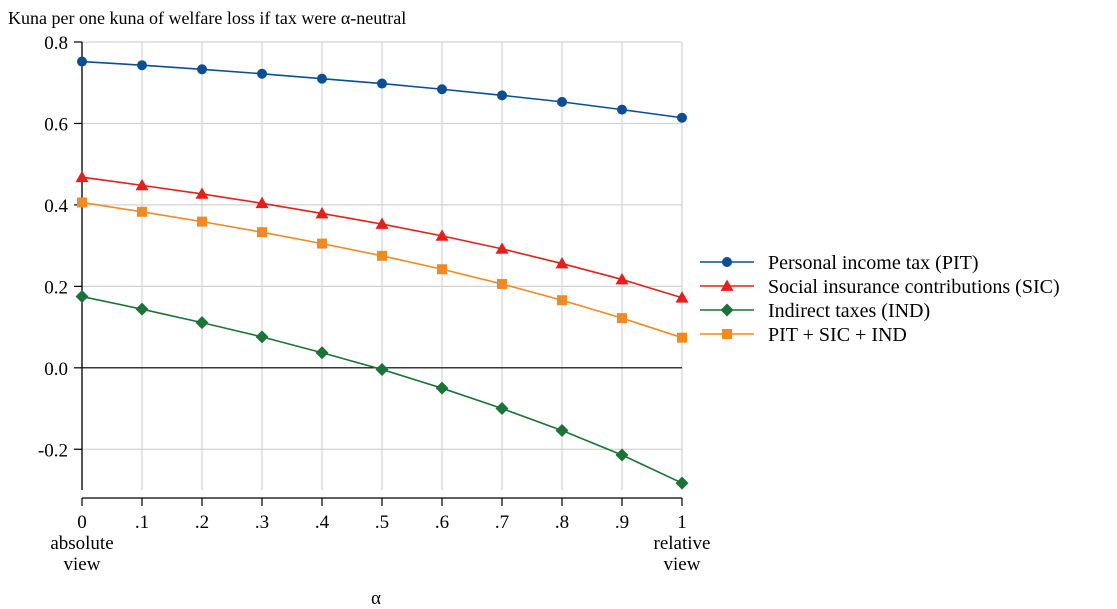 The height and width of the screenshot is (609, 1117). Describe the element at coordinates (682, 543) in the screenshot. I see `x-tick-sublabel: relative` at that location.